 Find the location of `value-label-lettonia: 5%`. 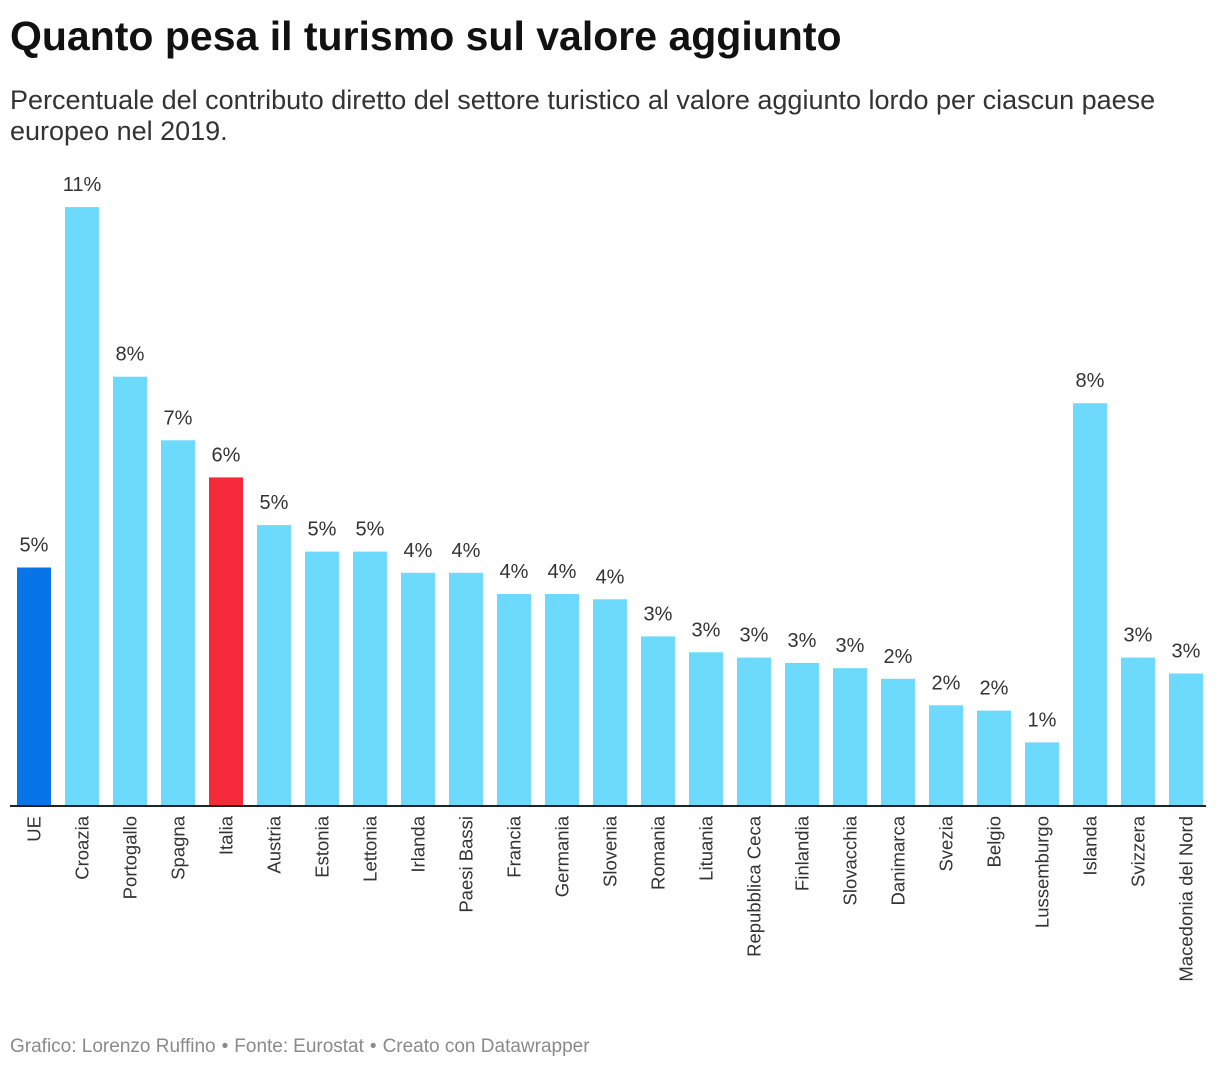

value-label-lettonia: 5% is located at coordinates (370, 530).